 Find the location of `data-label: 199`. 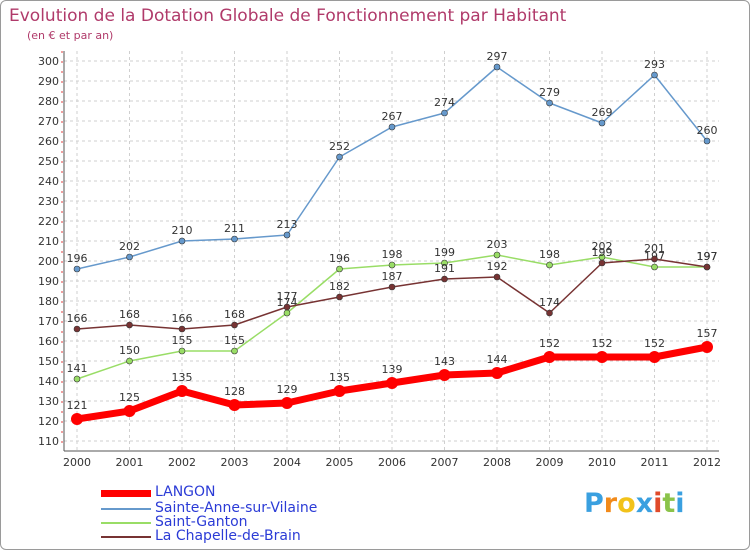

data-label: 199 is located at coordinates (602, 252).